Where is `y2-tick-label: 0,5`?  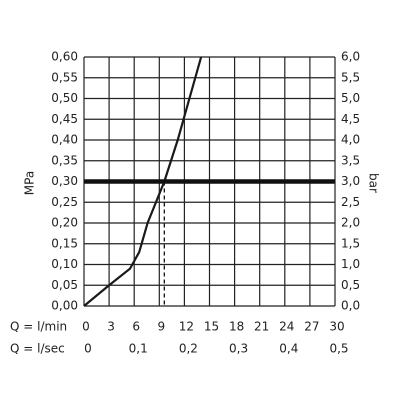 y2-tick-label: 0,5 is located at coordinates (350, 285).